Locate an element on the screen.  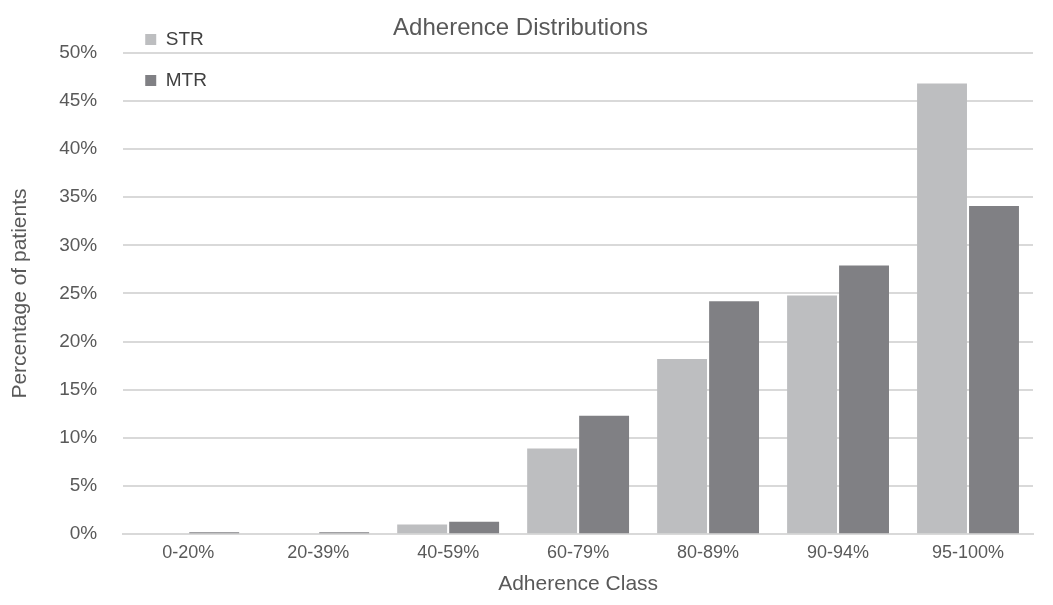
x-tick-label: 20-39% is located at coordinates (318, 551).